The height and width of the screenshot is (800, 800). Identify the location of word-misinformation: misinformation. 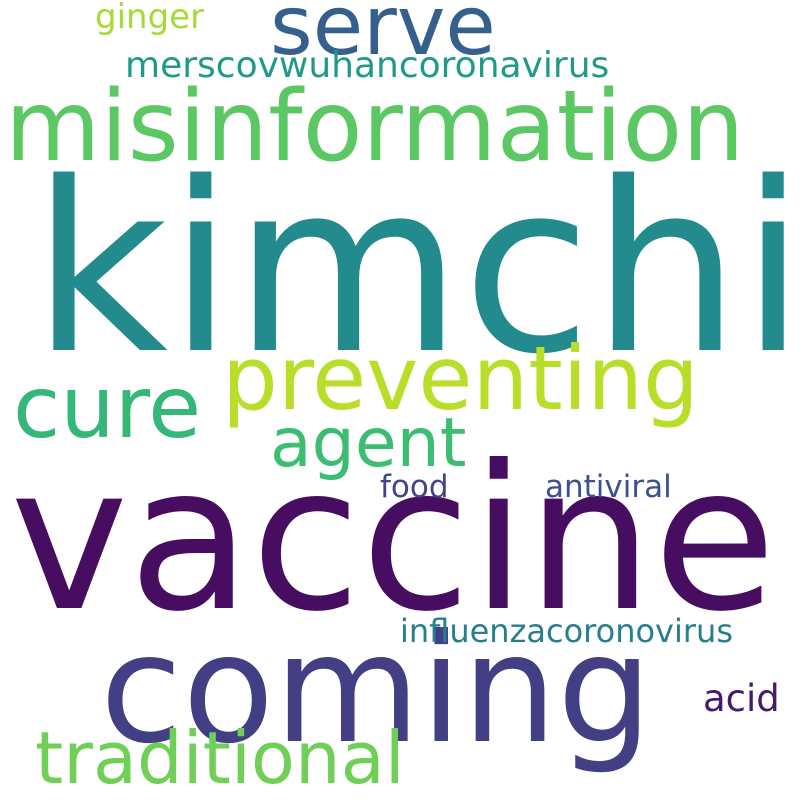
(375, 127).